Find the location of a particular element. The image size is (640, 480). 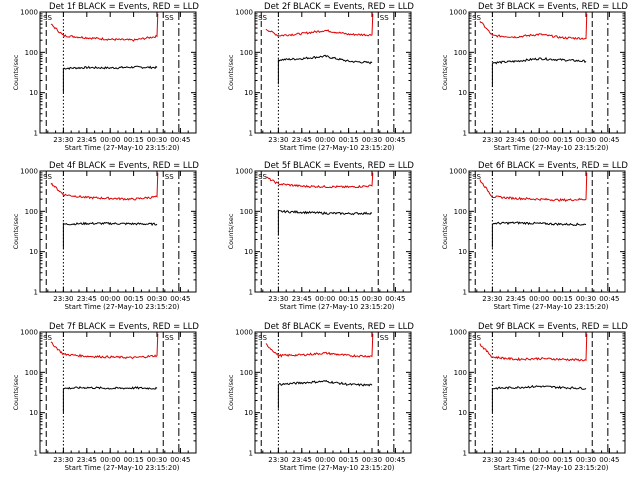

chart-title: Det 2f BLACK = Events, RED = LLD is located at coordinates (339, 7).